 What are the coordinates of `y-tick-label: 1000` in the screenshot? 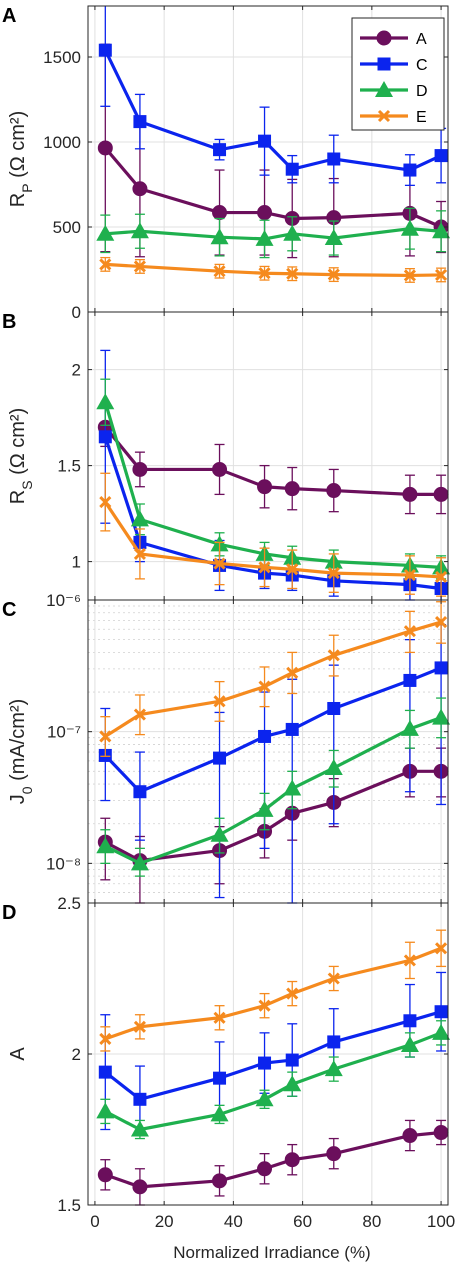 It's located at (62, 142).